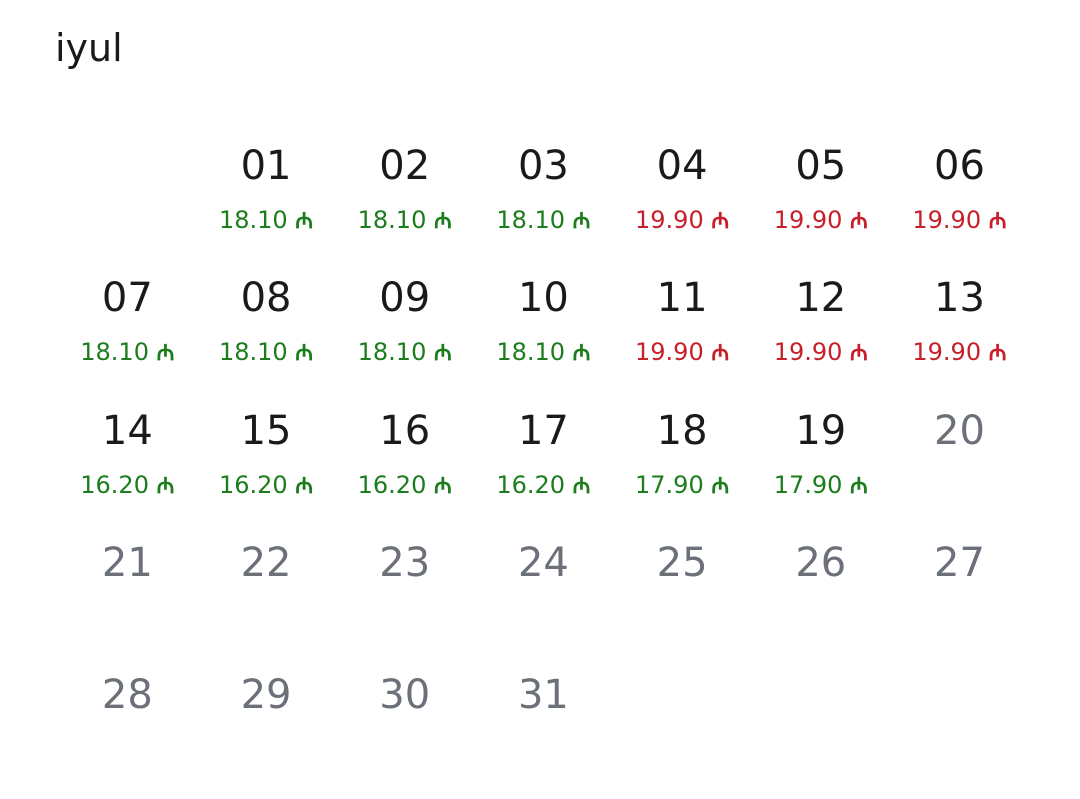  I want to click on day-number: 07, so click(127, 298).